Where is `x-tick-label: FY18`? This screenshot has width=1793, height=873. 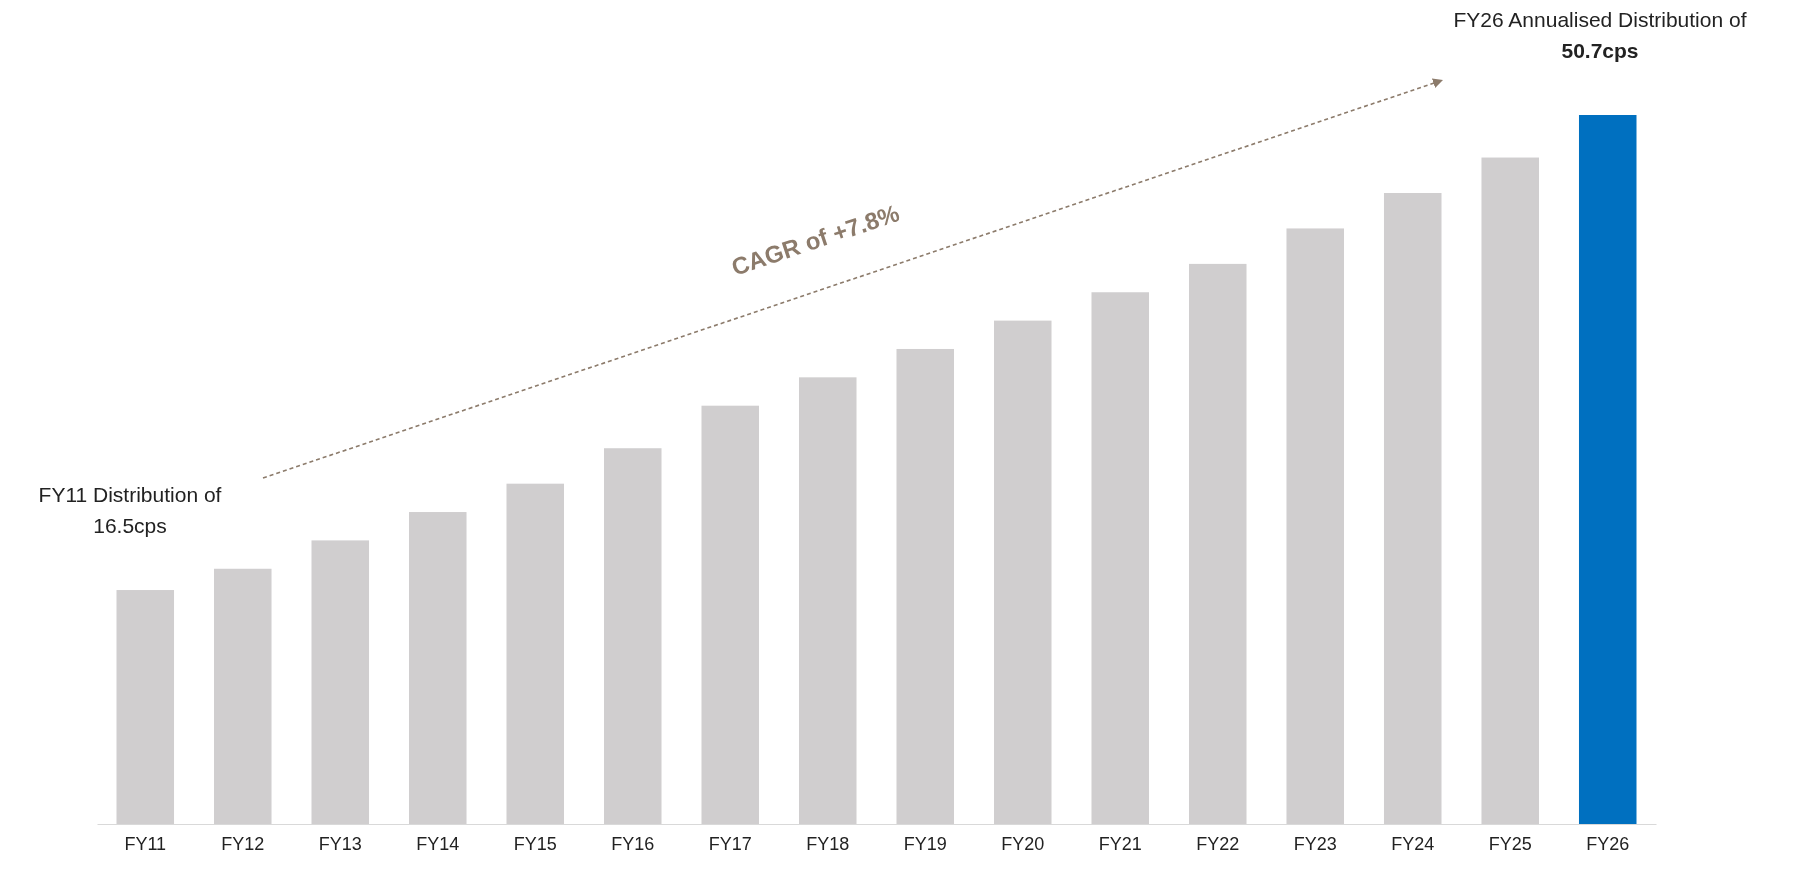
x-tick-label: FY18 is located at coordinates (828, 844).